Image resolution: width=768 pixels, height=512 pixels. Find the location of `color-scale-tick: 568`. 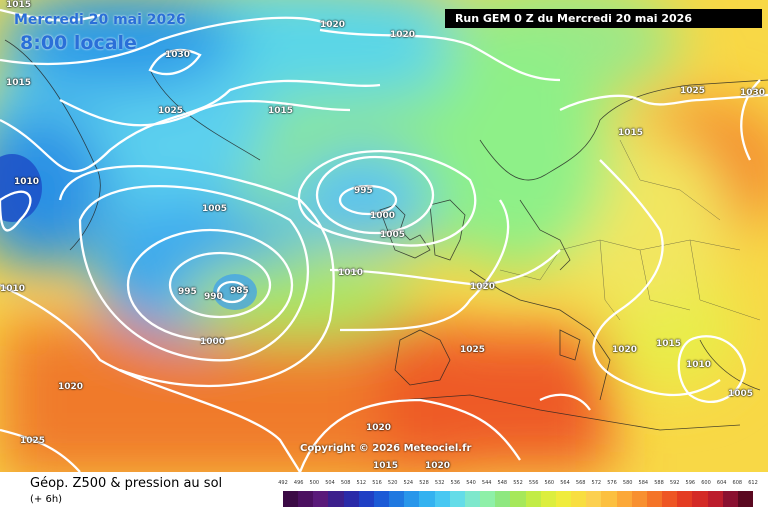

color-scale-tick: 568 is located at coordinates (580, 483).